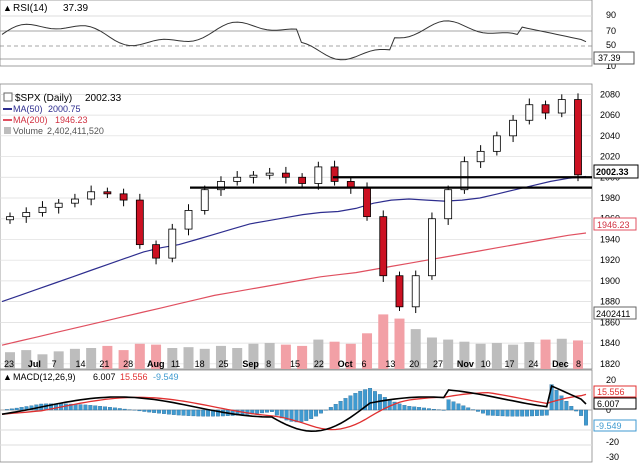 The width and height of the screenshot is (640, 463). Describe the element at coordinates (611, 45) in the screenshot. I see `rsi-tick-50: 50` at that location.